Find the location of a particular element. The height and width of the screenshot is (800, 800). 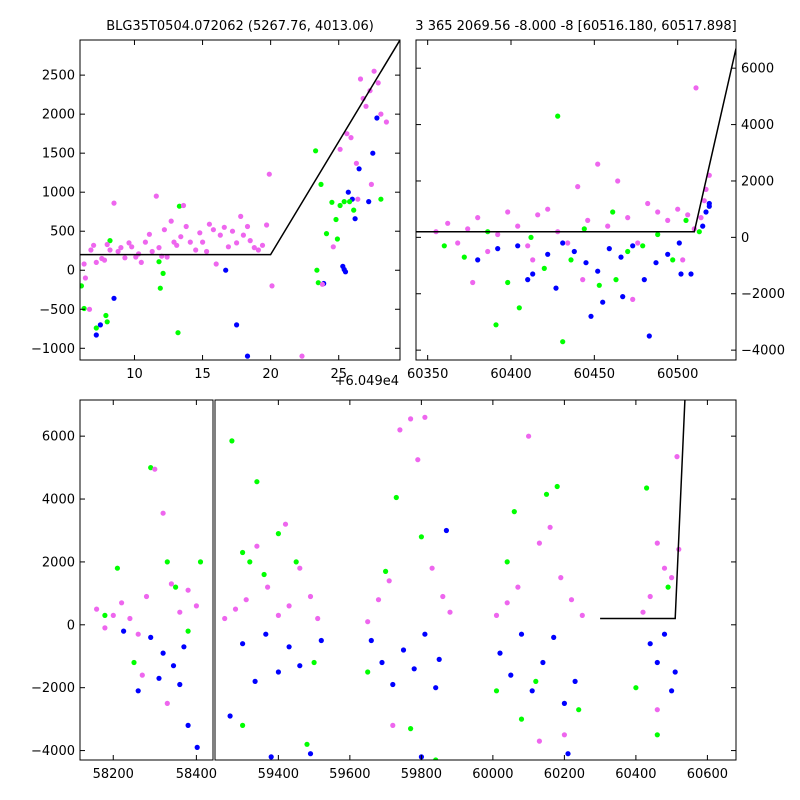

x-tick-label: 20 is located at coordinates (270, 374).